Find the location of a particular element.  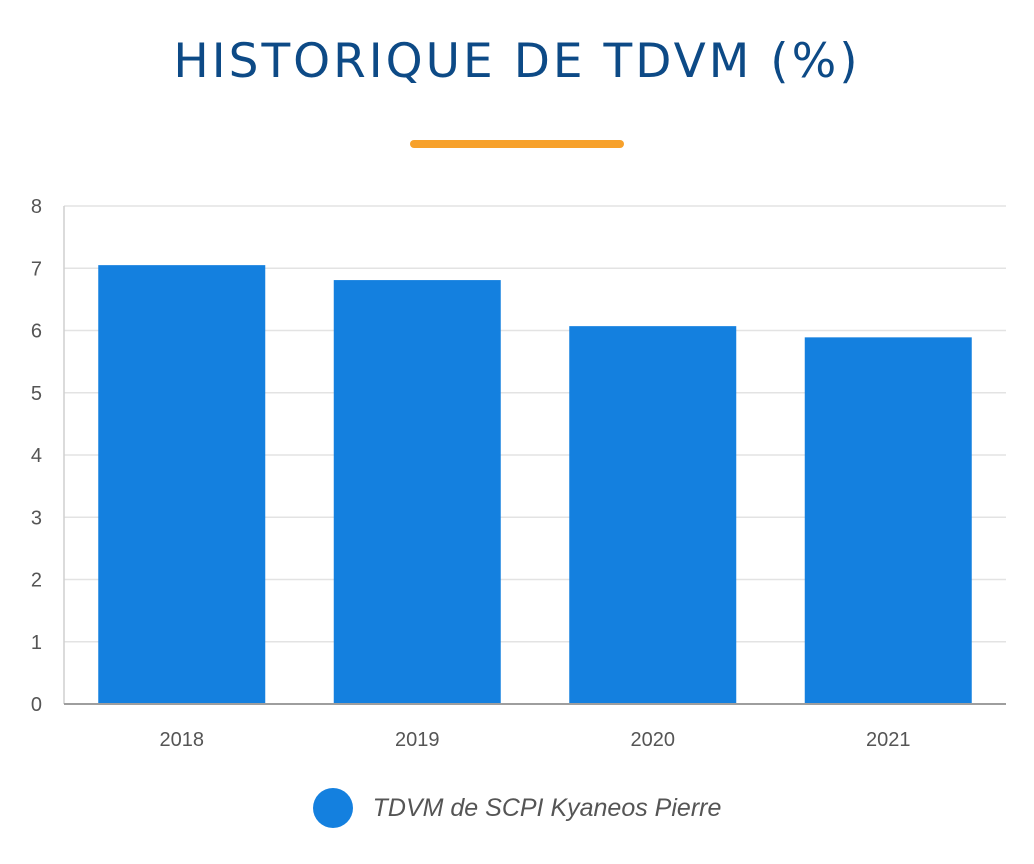

y-tick-label: 6 is located at coordinates (36, 332).